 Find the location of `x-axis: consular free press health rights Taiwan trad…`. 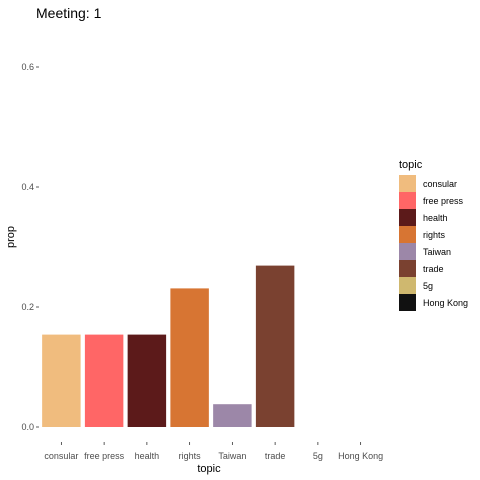

x-axis: consular free press health rights Taiwan trad… is located at coordinates (213, 451).